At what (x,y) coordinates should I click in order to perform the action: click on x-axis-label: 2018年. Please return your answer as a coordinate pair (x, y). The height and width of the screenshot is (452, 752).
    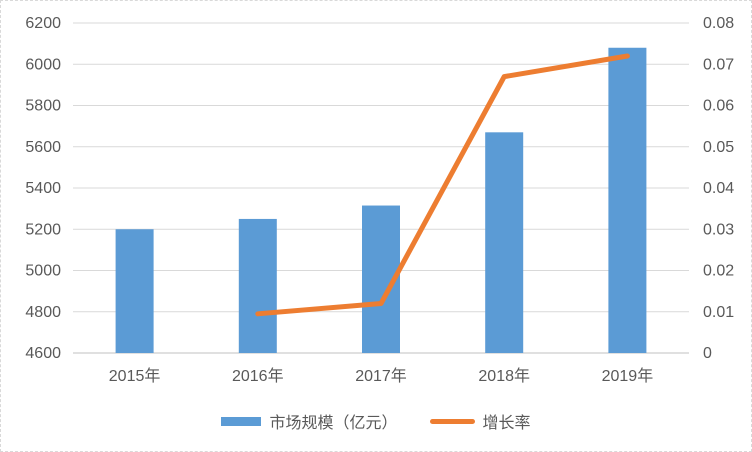
    Looking at the image, I should click on (504, 376).